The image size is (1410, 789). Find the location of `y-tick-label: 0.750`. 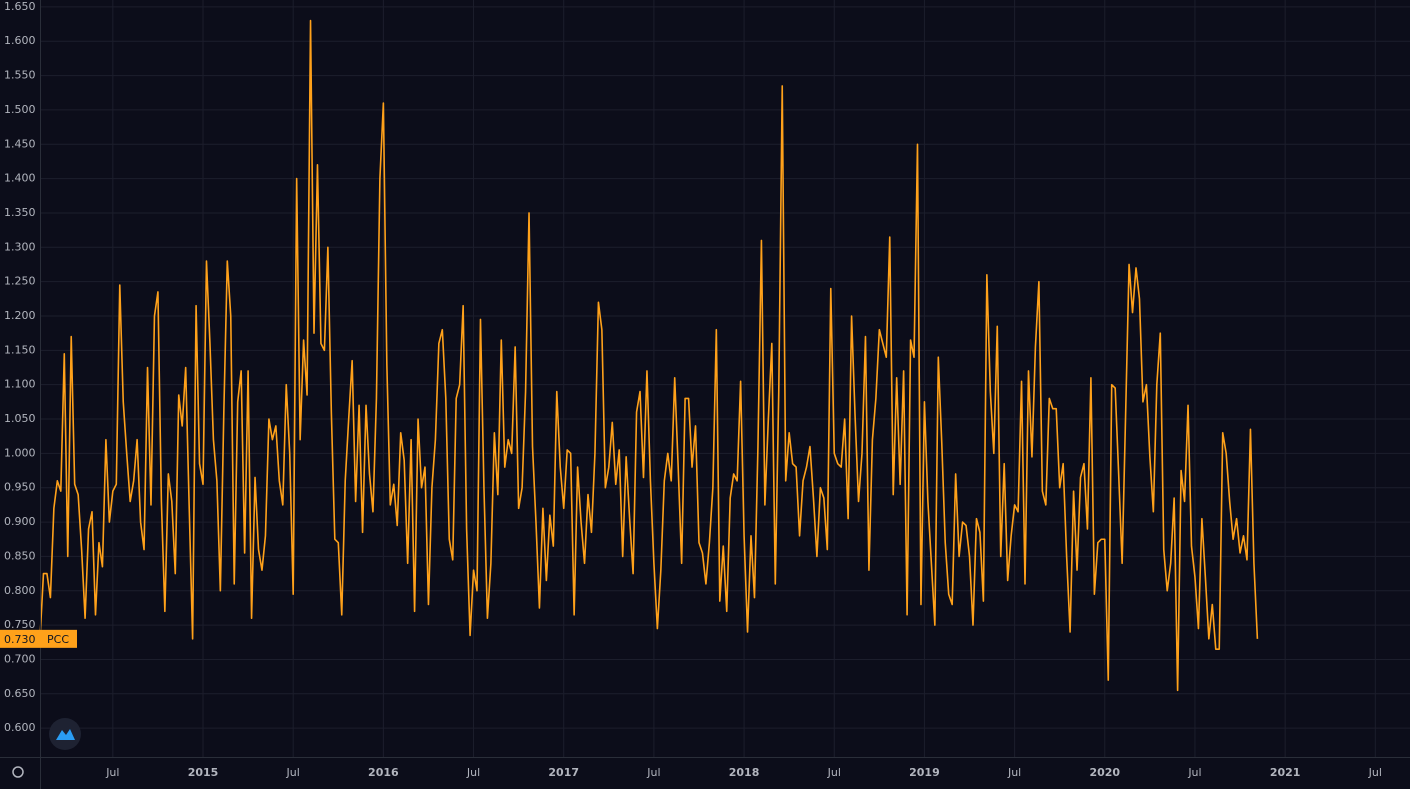

y-tick-label: 0.750 is located at coordinates (20, 624).